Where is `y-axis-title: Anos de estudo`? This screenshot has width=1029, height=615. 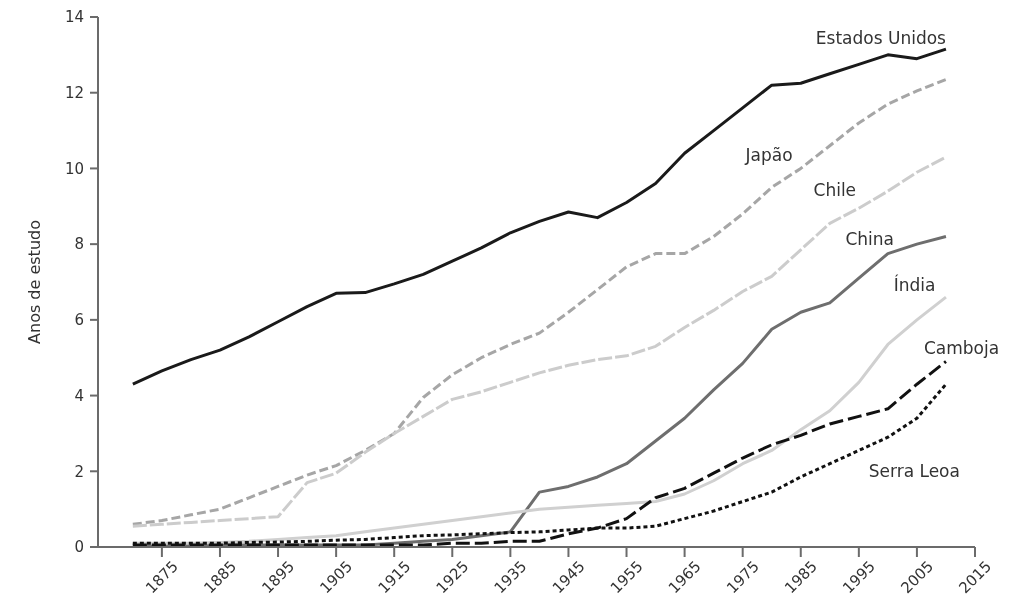 y-axis-title: Anos de estudo is located at coordinates (34, 282).